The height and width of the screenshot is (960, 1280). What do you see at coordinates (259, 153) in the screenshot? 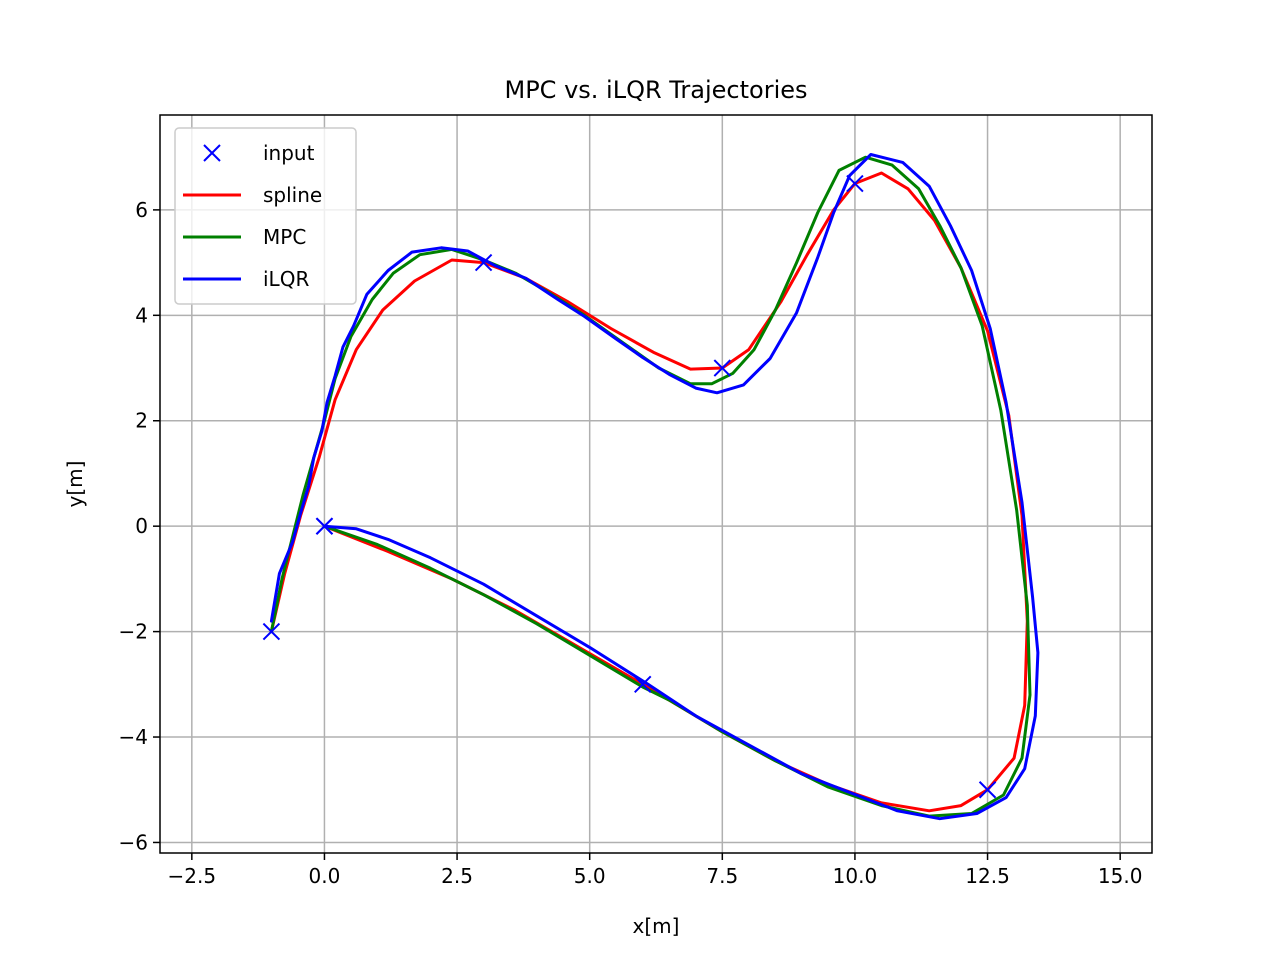
I see `legend-item-input: input` at bounding box center [259, 153].